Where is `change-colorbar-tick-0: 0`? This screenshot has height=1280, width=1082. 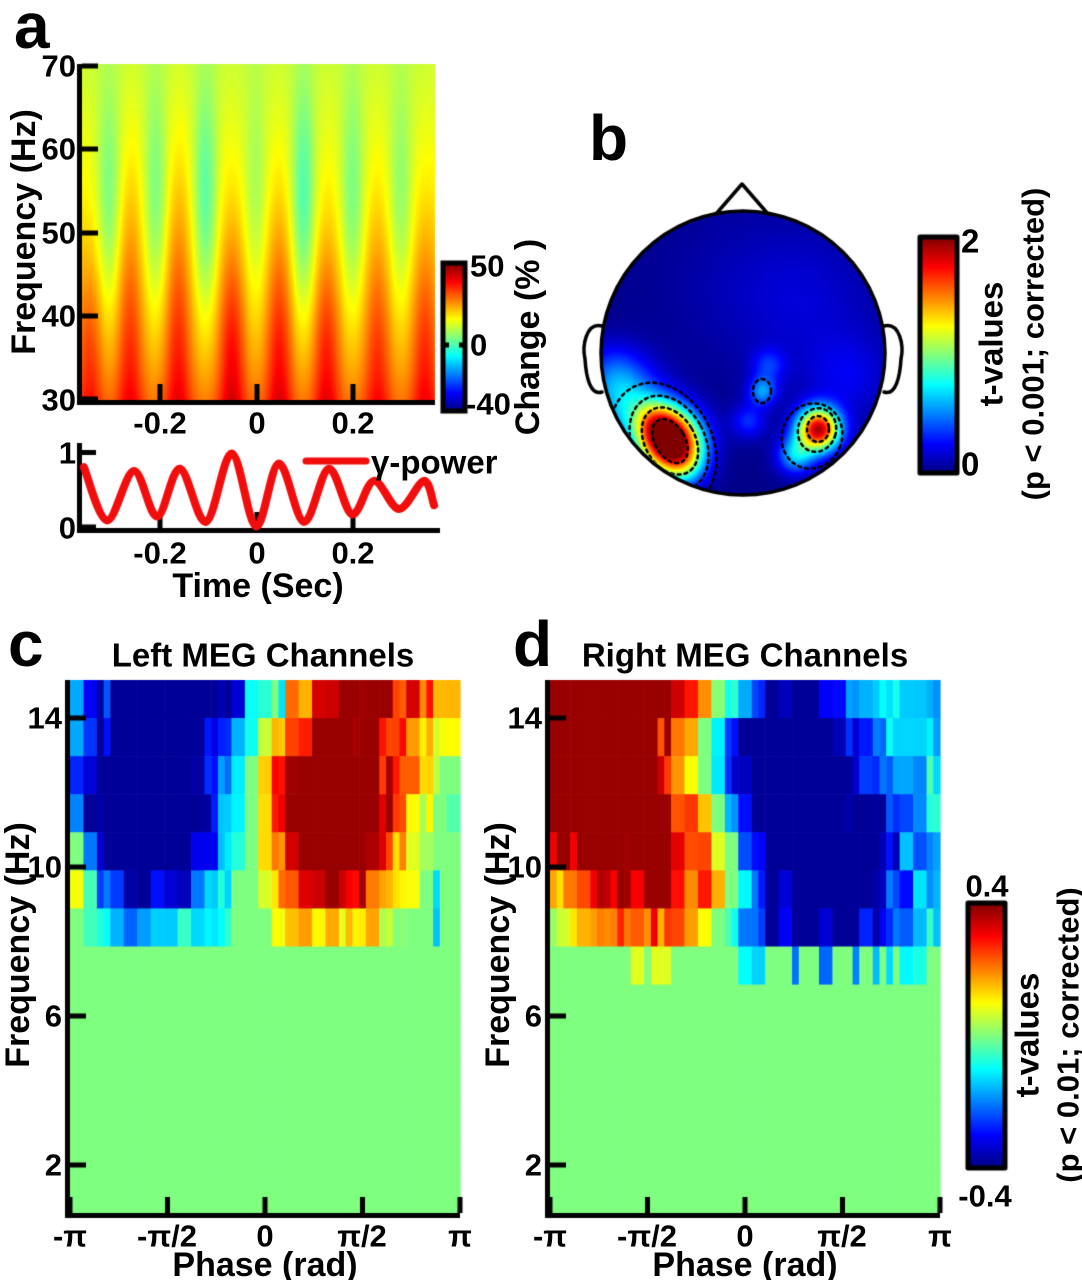 change-colorbar-tick-0: 0 is located at coordinates (479, 345).